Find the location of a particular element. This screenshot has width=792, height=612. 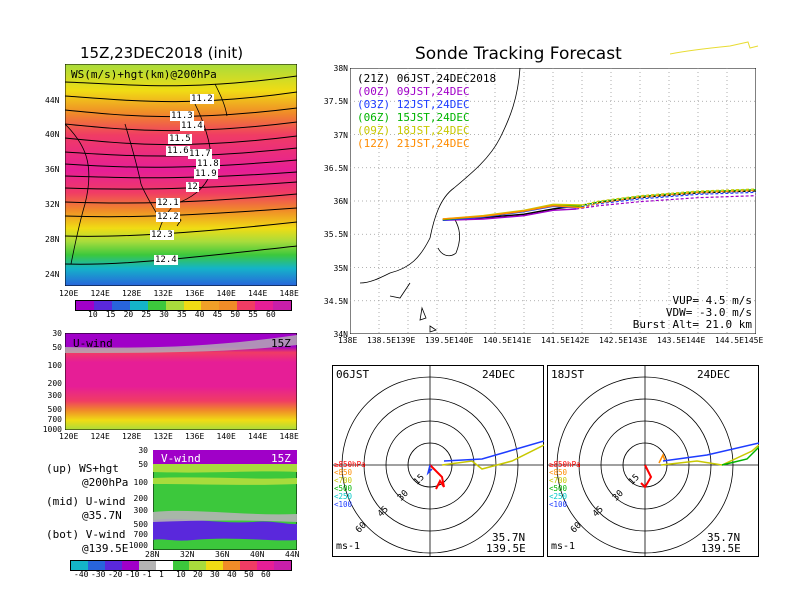

track-lon-tick: 139.5E is located at coordinates (439, 340).